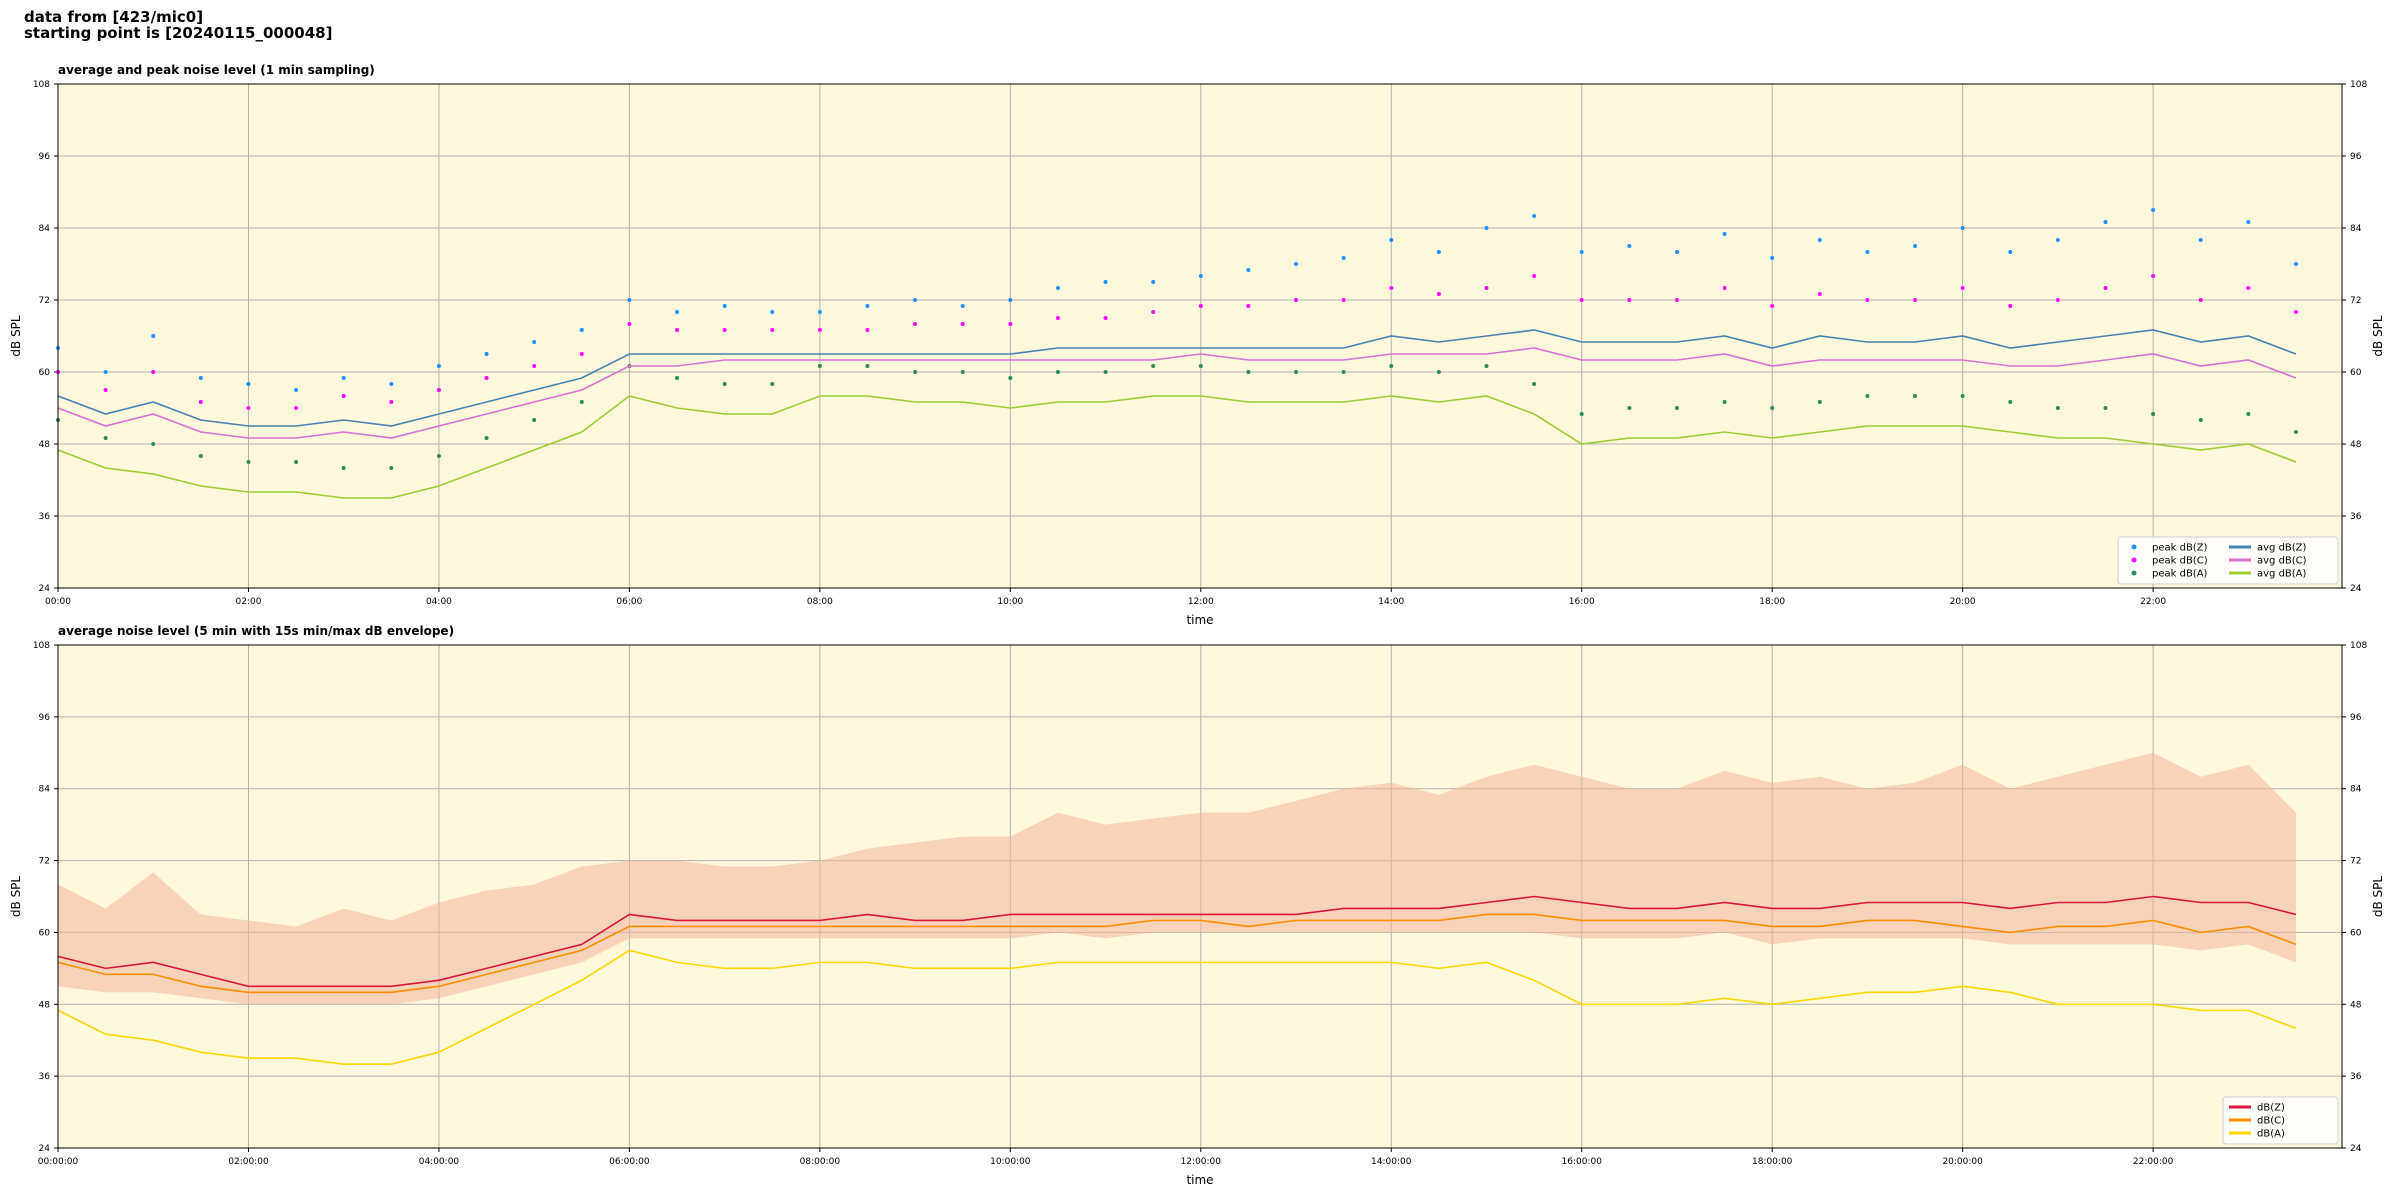 The width and height of the screenshot is (2400, 1204). What do you see at coordinates (1772, 1162) in the screenshot?
I see `x-tick-label: 18:00:00` at bounding box center [1772, 1162].